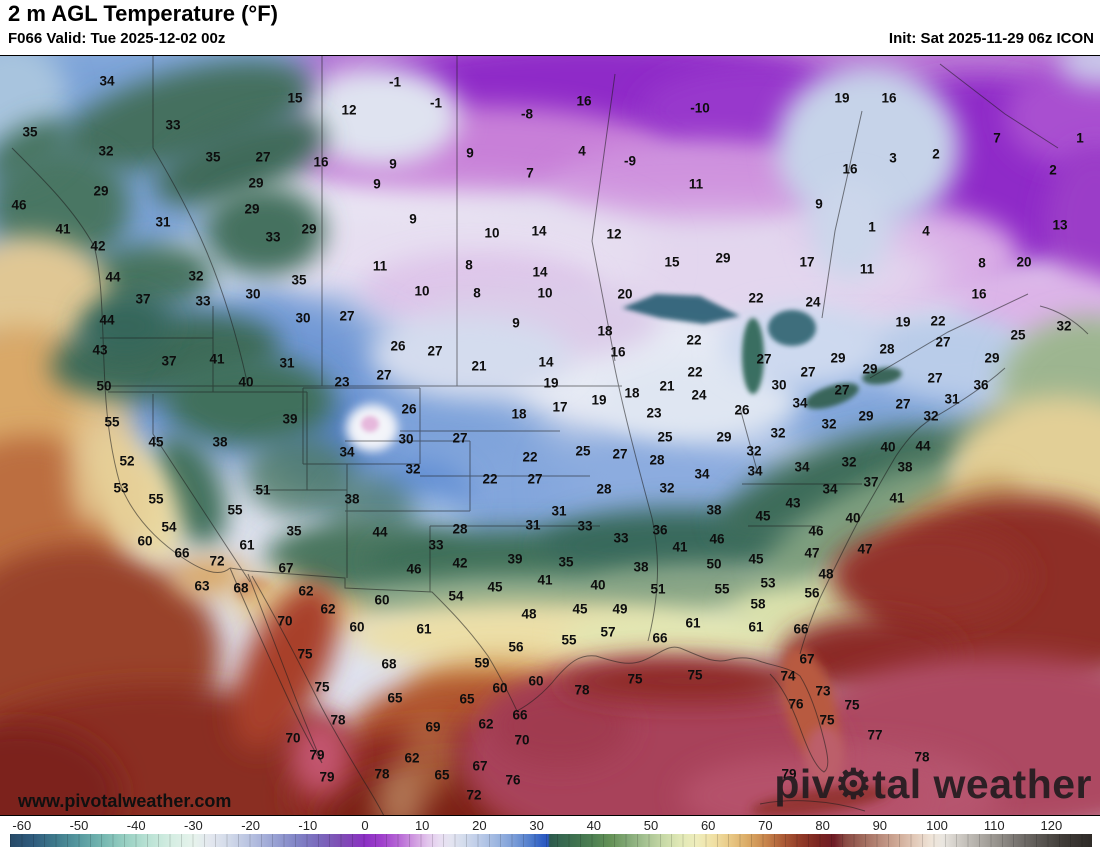 The height and width of the screenshot is (850, 1100). What do you see at coordinates (250, 825) in the screenshot?
I see `colorbar-tick: -20` at bounding box center [250, 825].